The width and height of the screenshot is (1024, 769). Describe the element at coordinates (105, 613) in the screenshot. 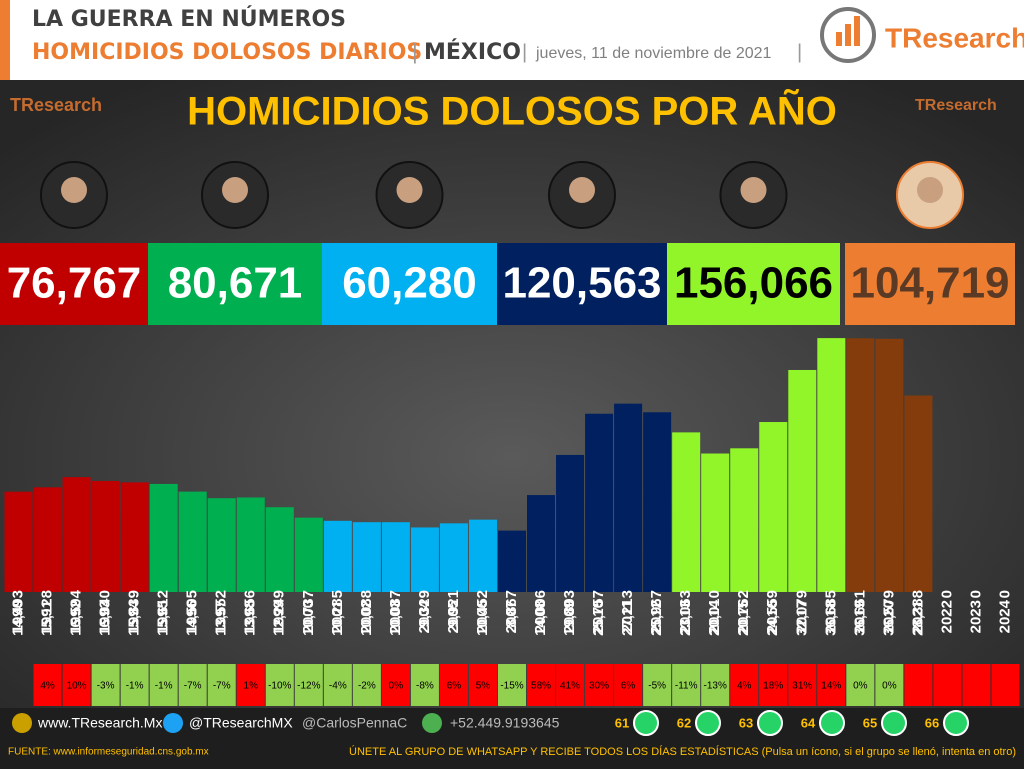

I see `value-label: 16,040` at that location.